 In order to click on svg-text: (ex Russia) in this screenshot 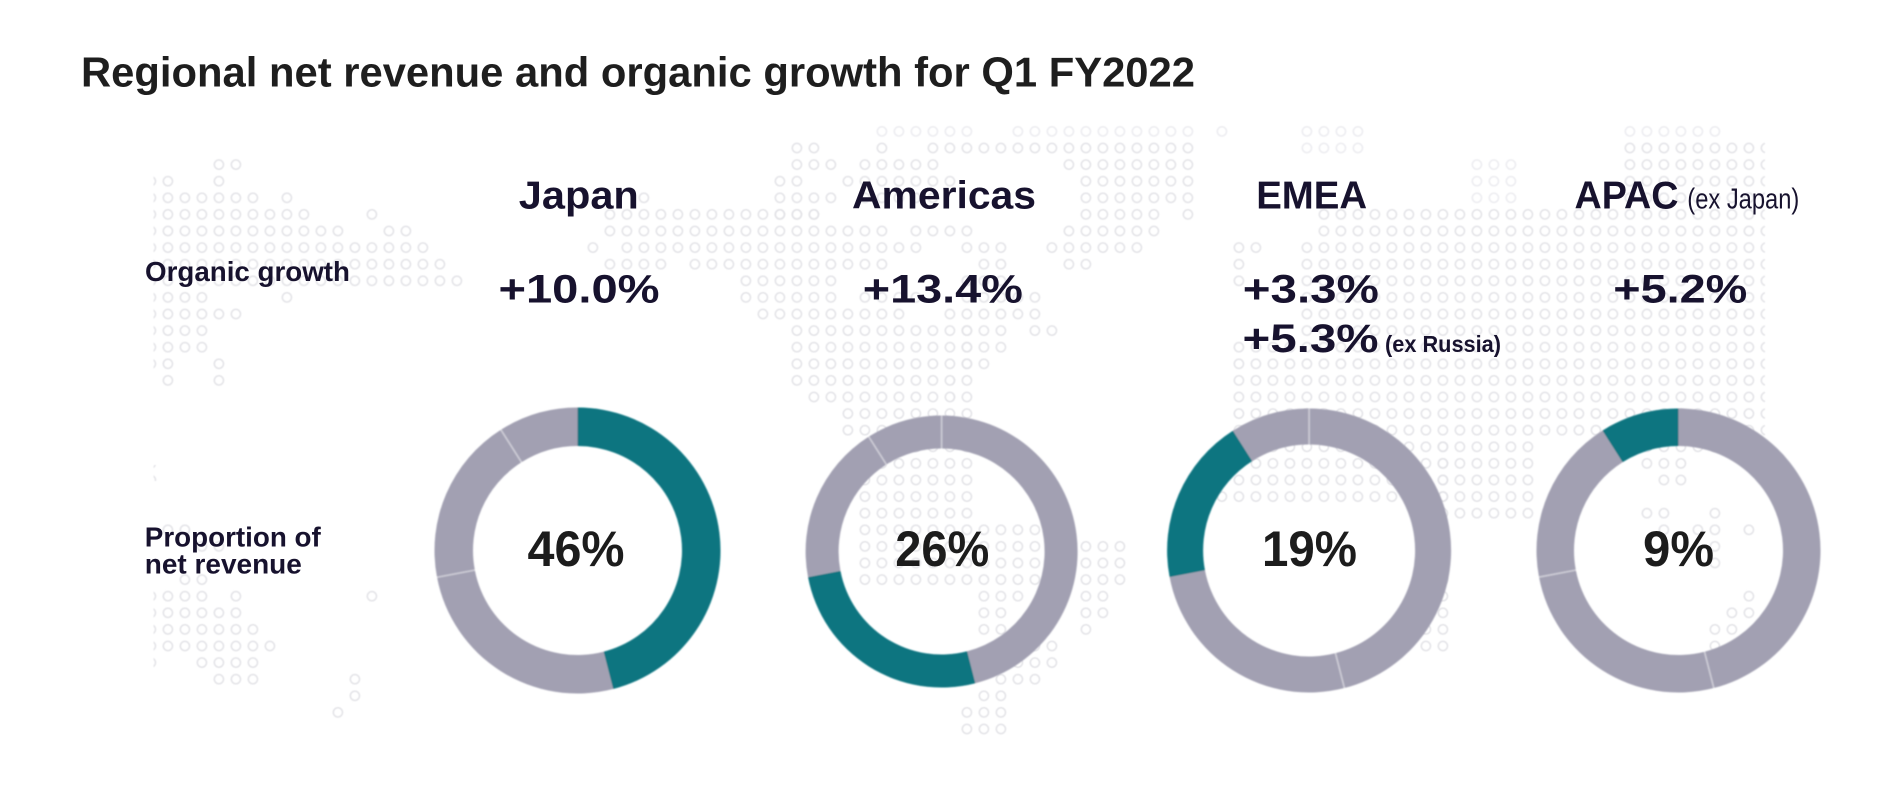, I will do `click(1443, 344)`.